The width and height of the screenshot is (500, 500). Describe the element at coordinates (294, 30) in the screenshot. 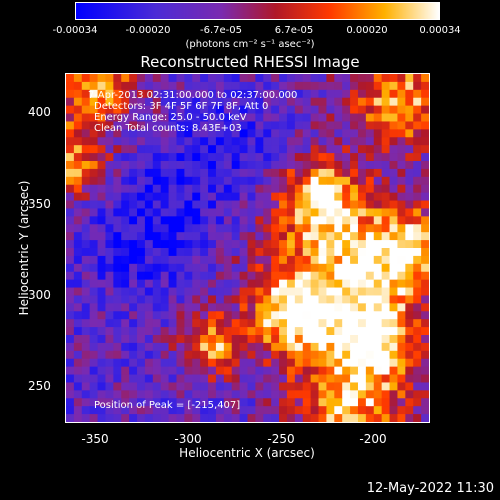

I see `colorbar-tick: 6.7e-05` at that location.